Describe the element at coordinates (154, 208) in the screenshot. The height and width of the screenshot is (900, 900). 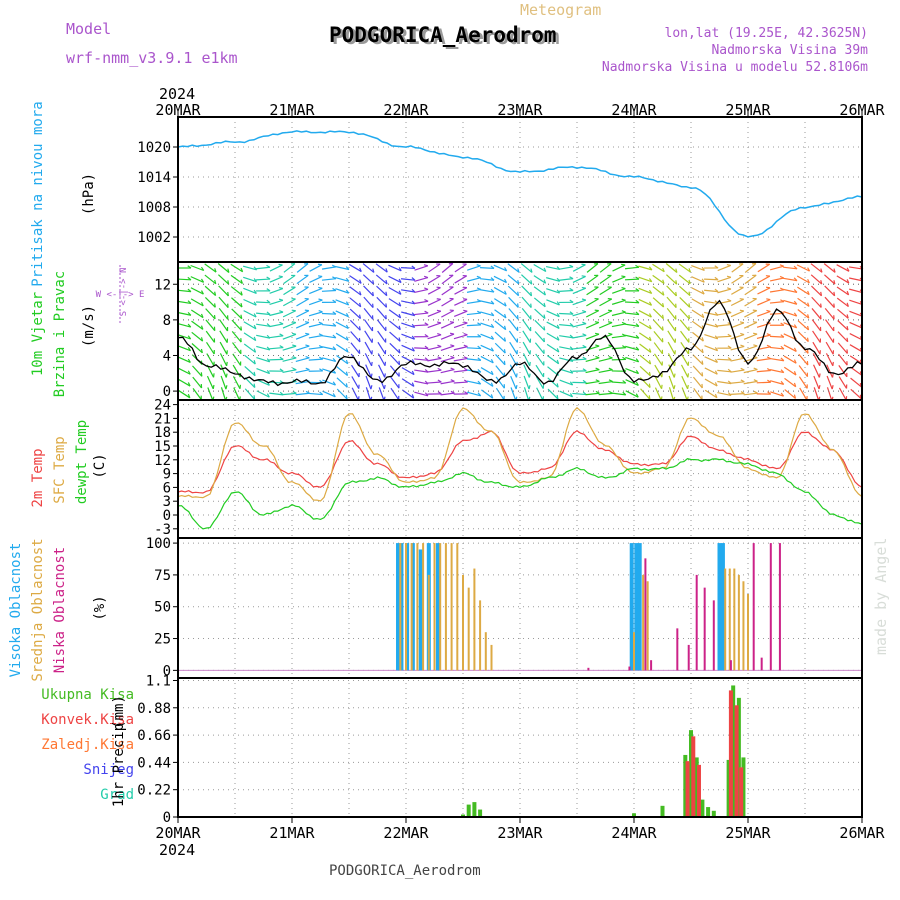
I see `y-tick-label: 1008` at that location.